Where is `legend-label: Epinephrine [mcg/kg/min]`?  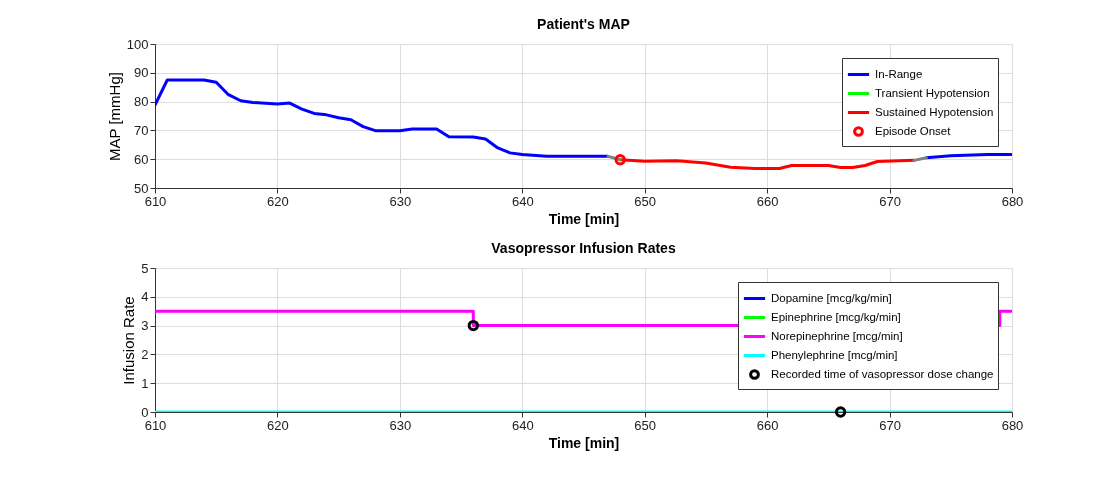 legend-label: Epinephrine [mcg/kg/min] is located at coordinates (836, 316).